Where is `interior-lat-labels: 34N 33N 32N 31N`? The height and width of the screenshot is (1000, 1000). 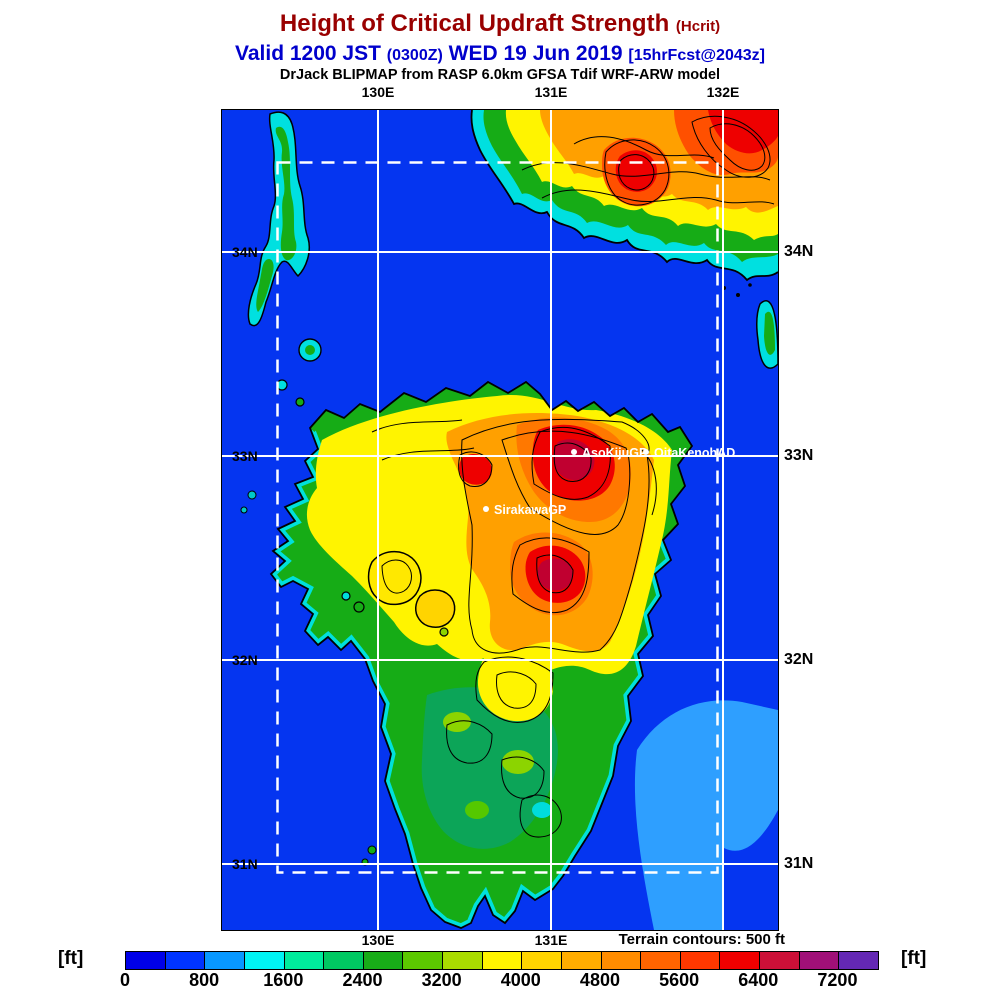
interior-lat-labels: 34N 33N 32N 31N is located at coordinates (245, 558).